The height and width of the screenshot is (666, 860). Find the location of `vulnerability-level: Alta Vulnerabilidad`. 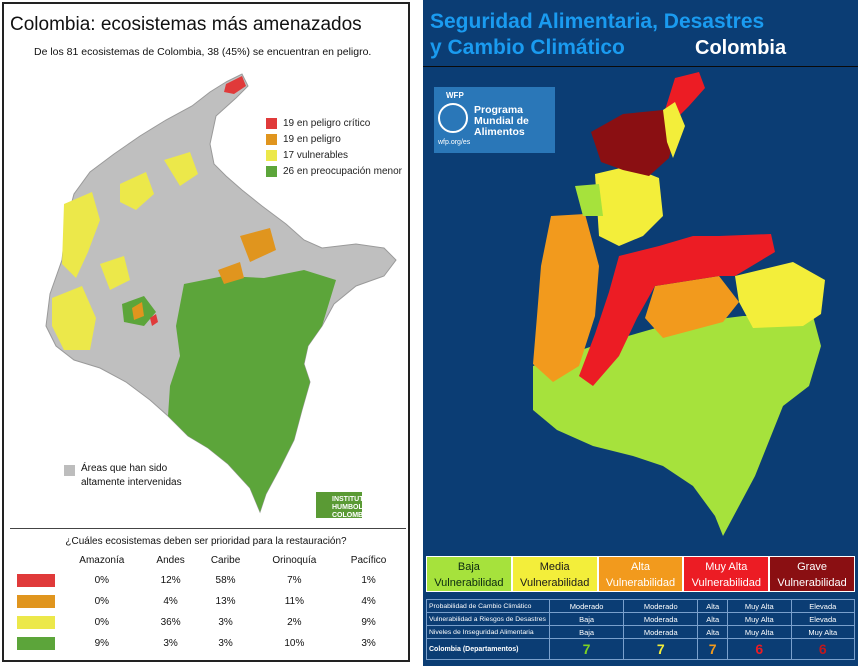

vulnerability-level: Alta Vulnerabilidad is located at coordinates (640, 574).